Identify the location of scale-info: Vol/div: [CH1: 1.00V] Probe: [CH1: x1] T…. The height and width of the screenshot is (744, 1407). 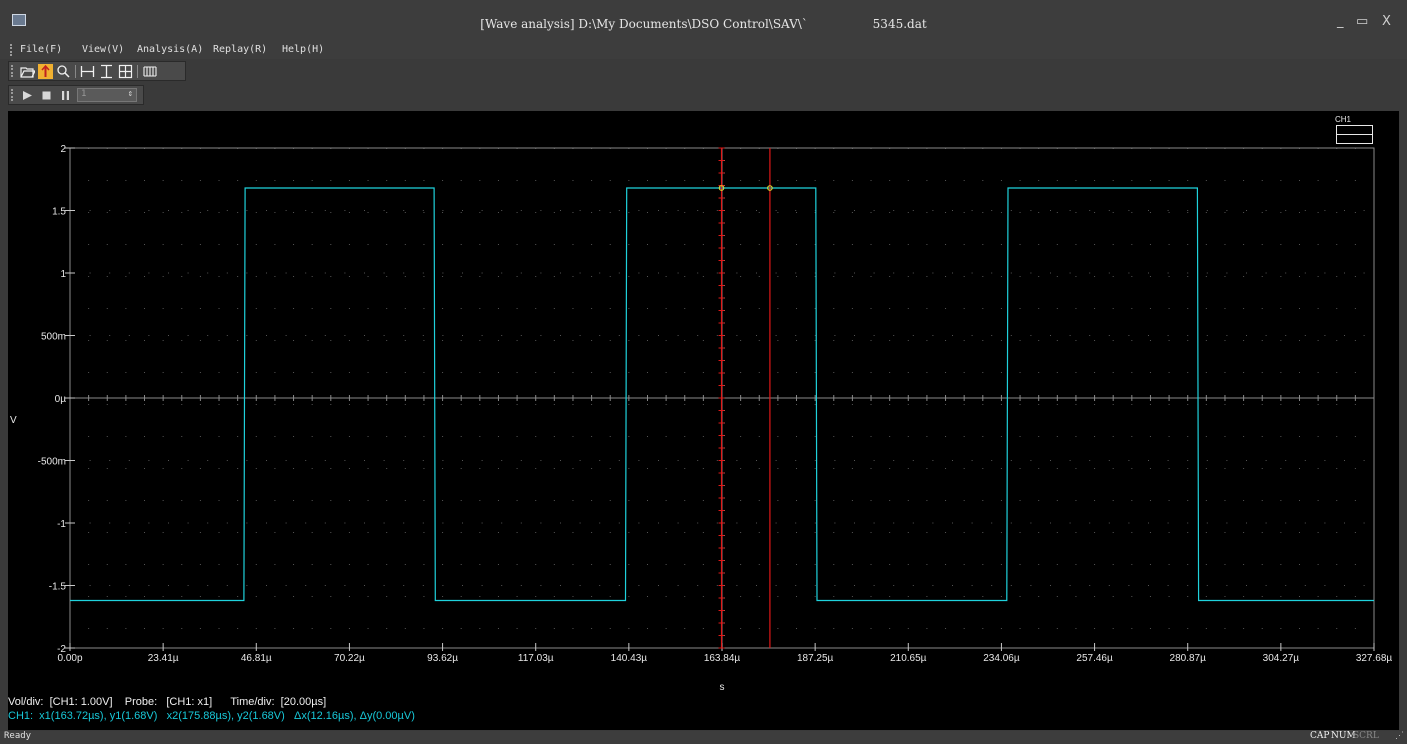
(167, 702).